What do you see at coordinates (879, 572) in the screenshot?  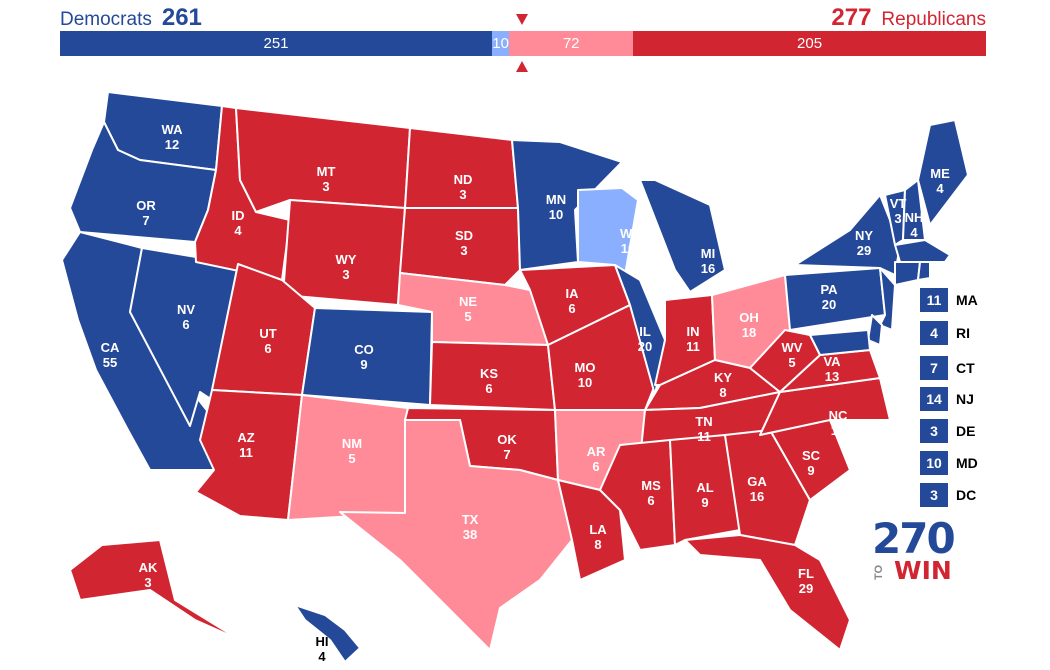 I see `logo-to: TO` at bounding box center [879, 572].